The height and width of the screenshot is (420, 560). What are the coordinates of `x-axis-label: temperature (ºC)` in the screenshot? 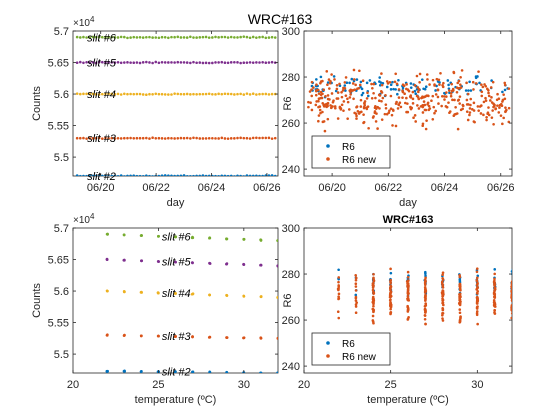 It's located at (408, 400).